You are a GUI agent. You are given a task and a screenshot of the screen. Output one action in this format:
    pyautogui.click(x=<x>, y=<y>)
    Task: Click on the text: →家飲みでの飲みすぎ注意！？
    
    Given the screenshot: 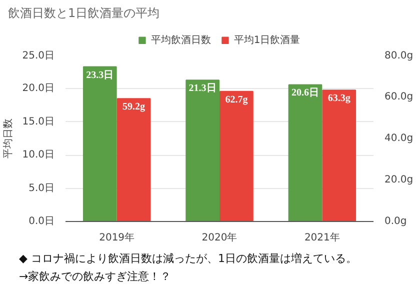 What is the action you would take?
    pyautogui.click(x=95, y=276)
    